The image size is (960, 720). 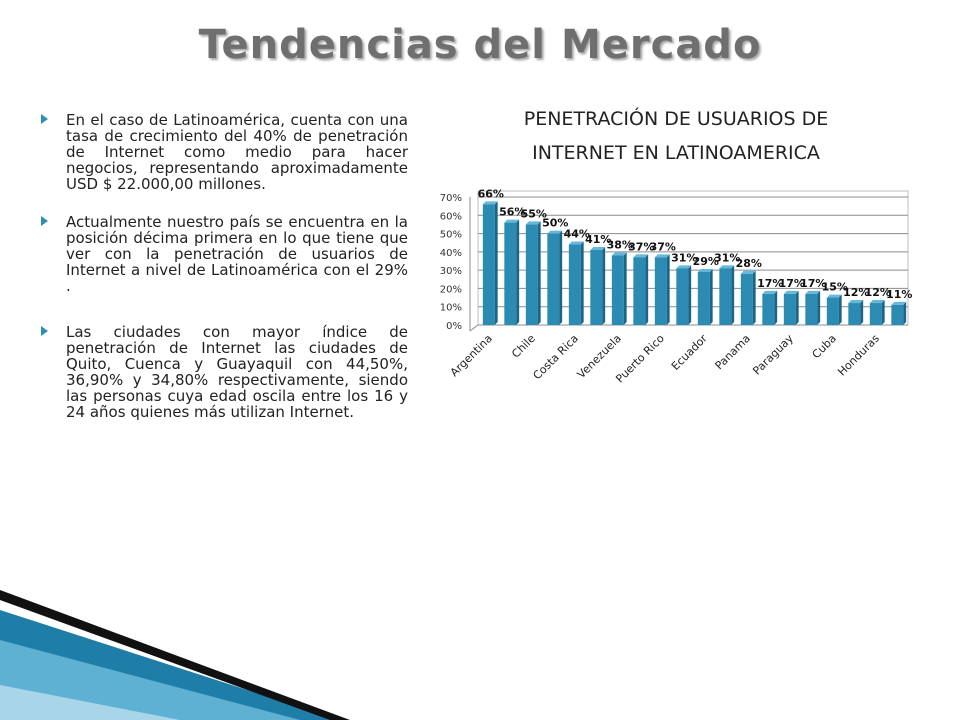 What do you see at coordinates (706, 261) in the screenshot?
I see `data-label: 29%` at bounding box center [706, 261].